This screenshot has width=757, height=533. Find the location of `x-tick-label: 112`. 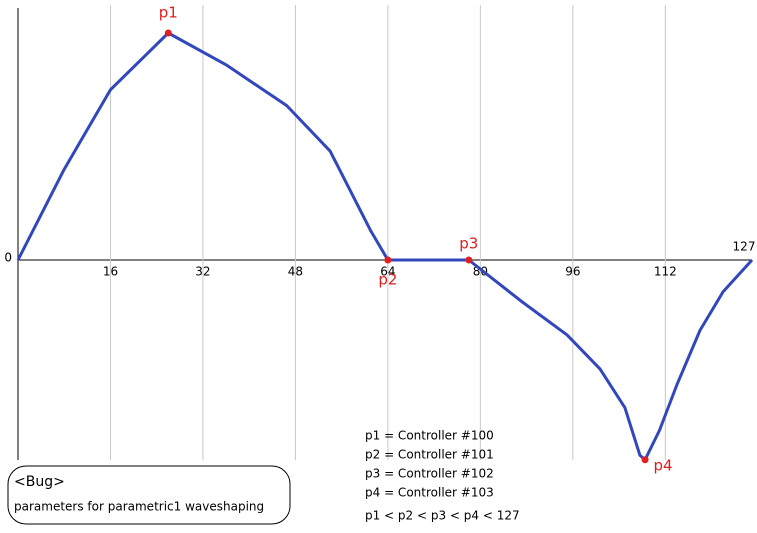

x-tick-label: 112 is located at coordinates (665, 272).